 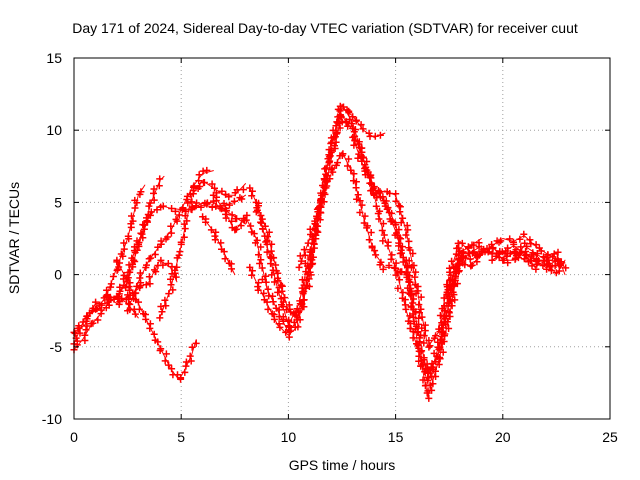 I want to click on x-tick-label: 10, so click(x=289, y=437).